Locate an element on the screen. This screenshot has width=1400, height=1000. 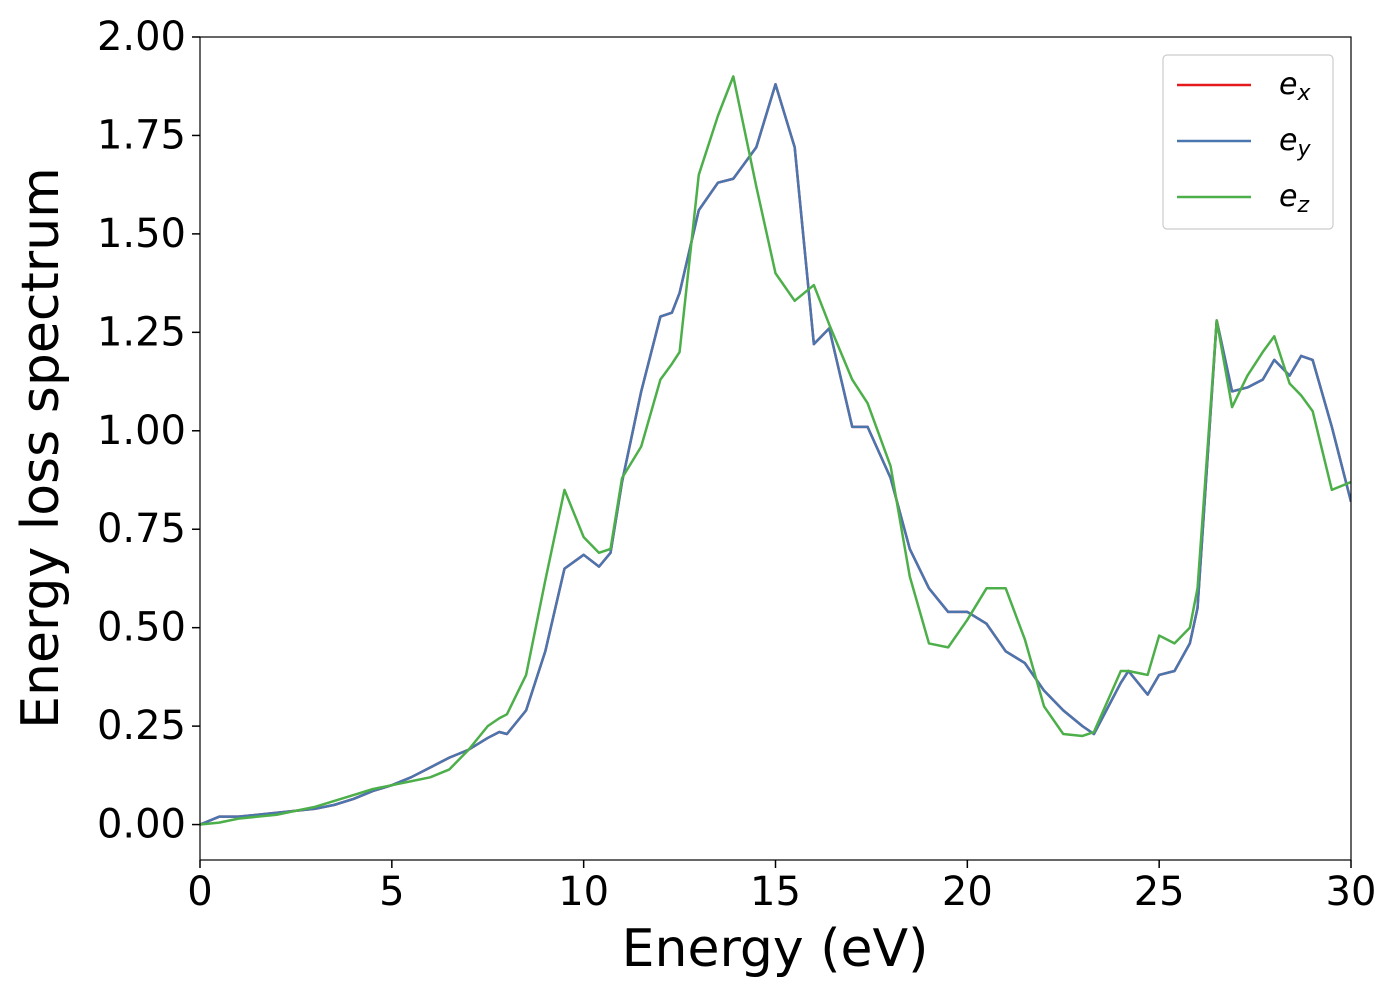
y-tick-label: 1.00 is located at coordinates (141, 431).